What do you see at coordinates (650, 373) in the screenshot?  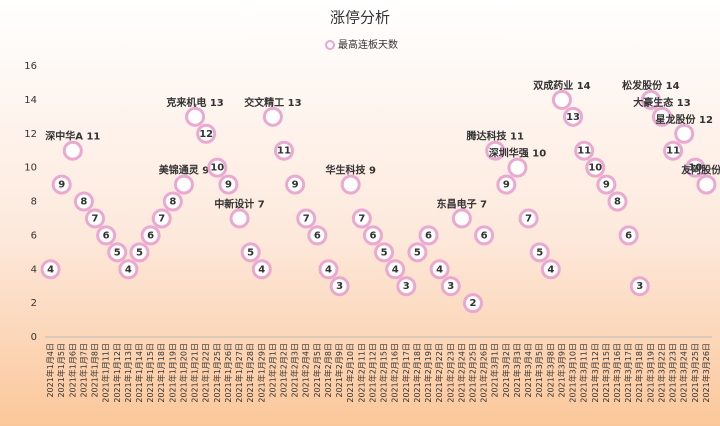 I see `x-tick-label: 2021年3月19日` at bounding box center [650, 373].